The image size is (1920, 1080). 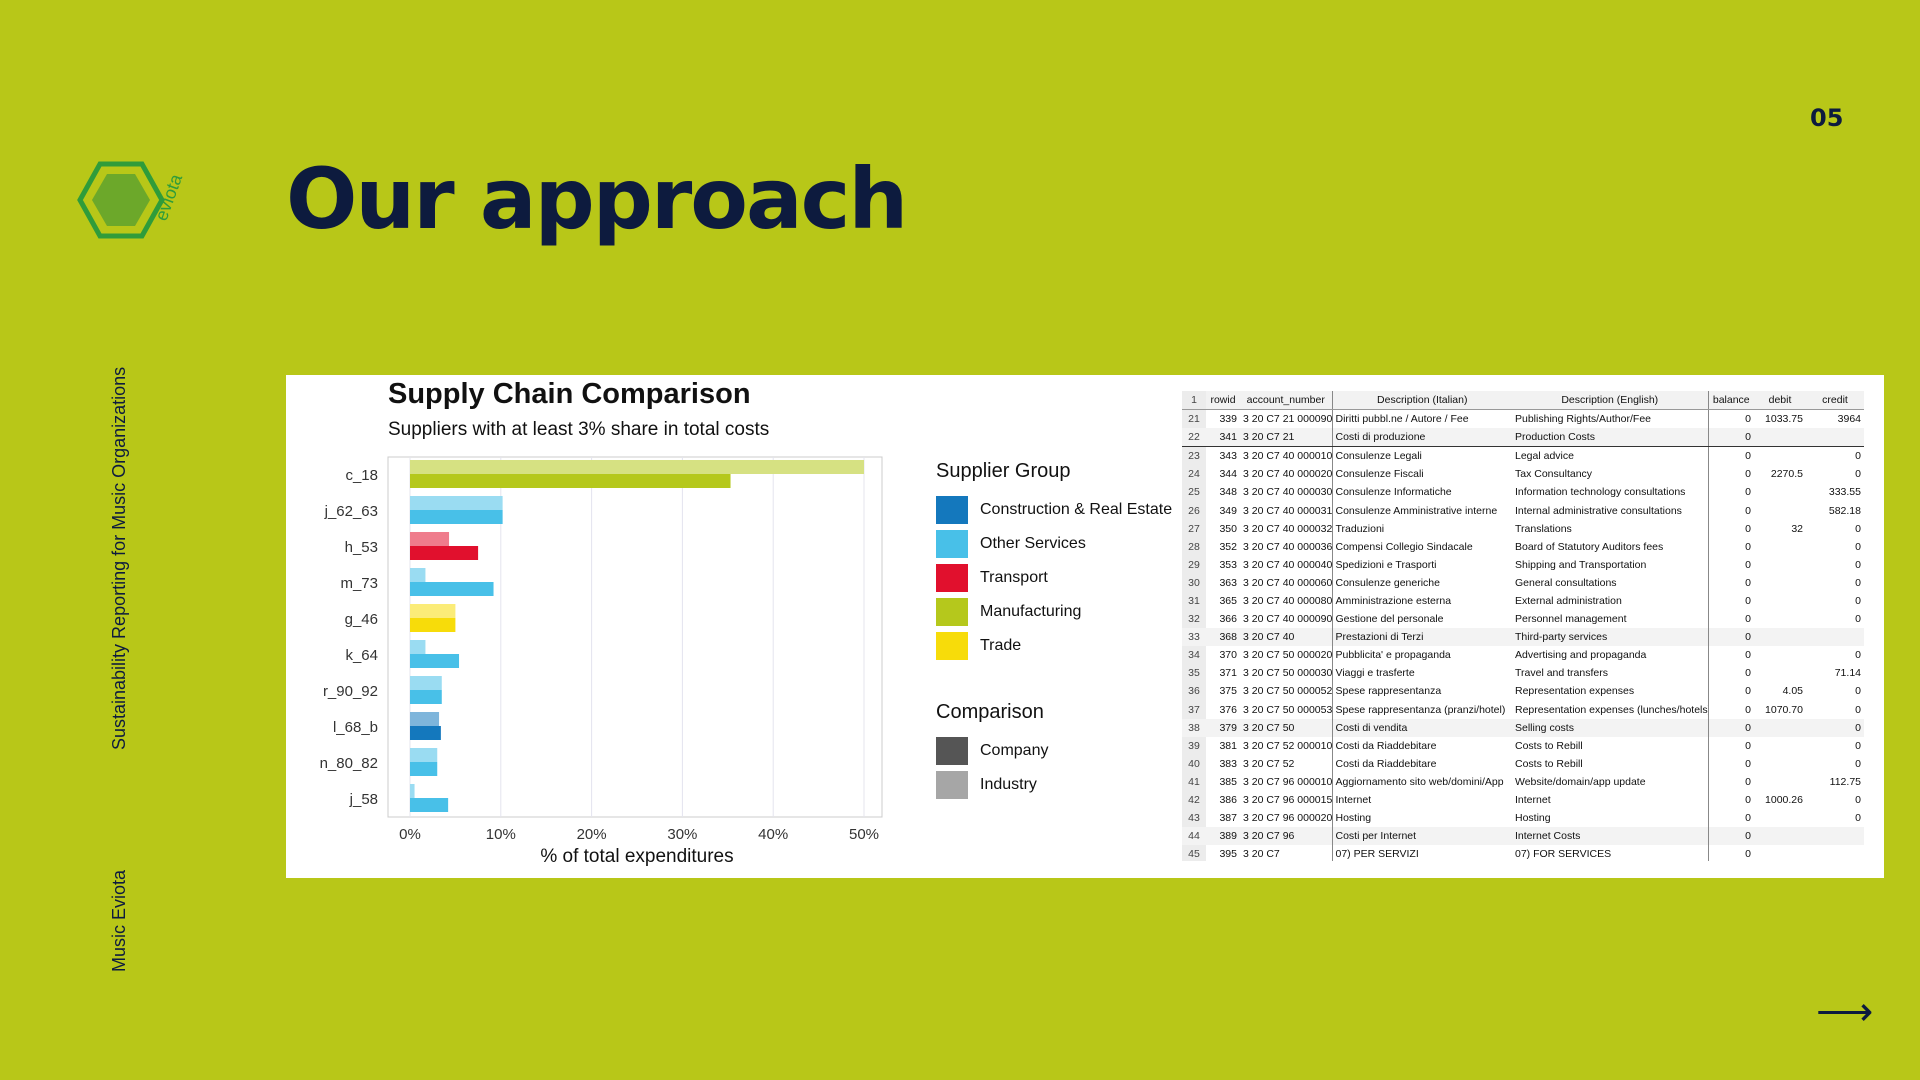 What do you see at coordinates (1571, 619) in the screenshot?
I see `table-cell: Personnel management` at bounding box center [1571, 619].